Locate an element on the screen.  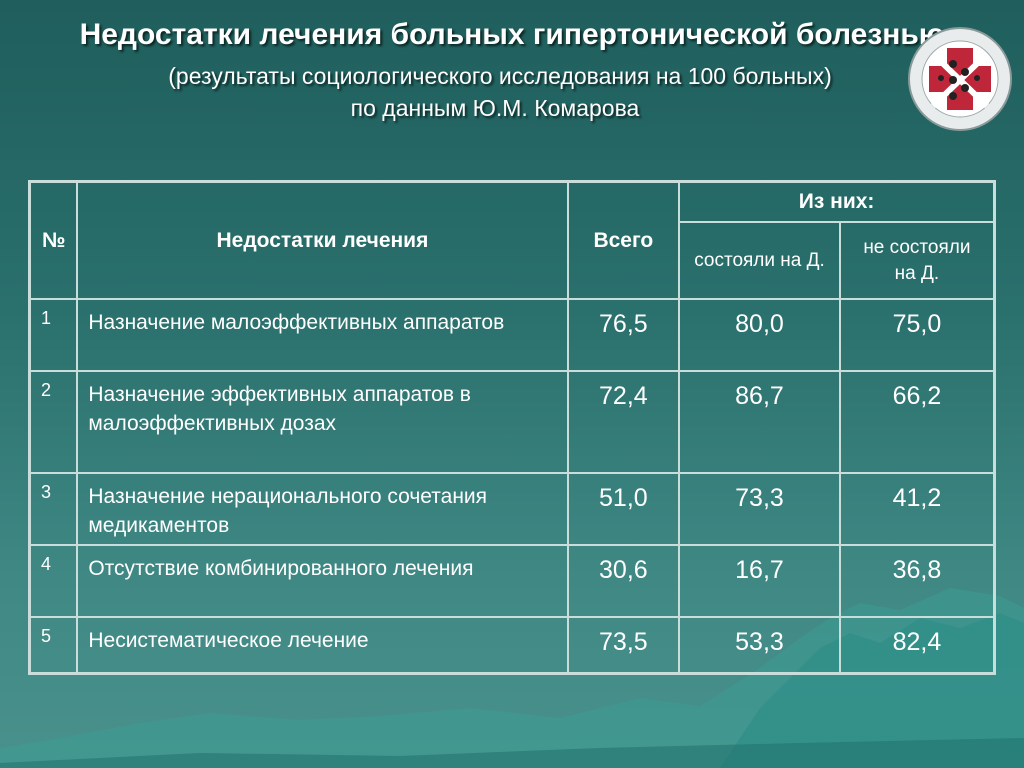
row-number: 1 is located at coordinates (53, 335).